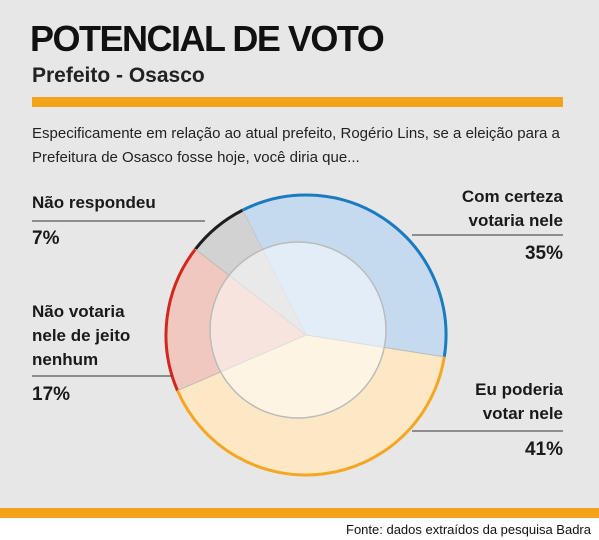 The width and height of the screenshot is (599, 540). What do you see at coordinates (543, 253) in the screenshot?
I see `value-label: 35%` at bounding box center [543, 253].